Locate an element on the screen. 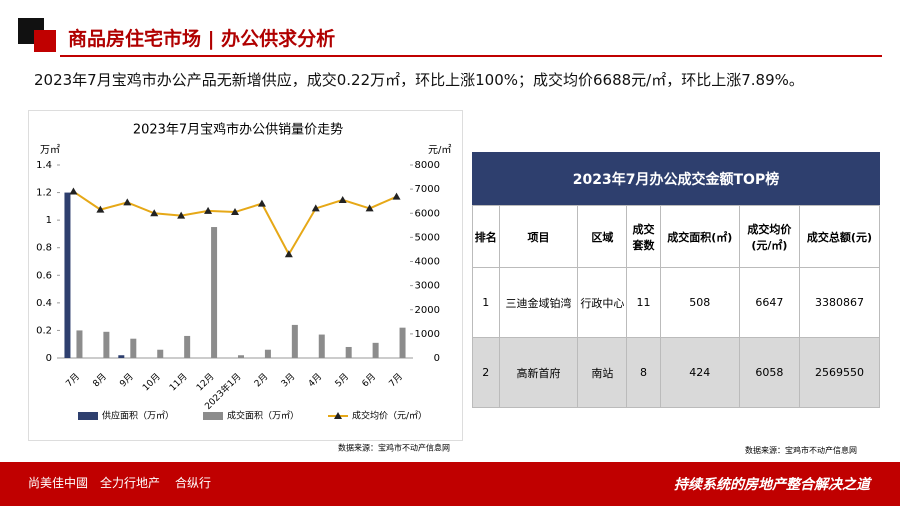 Image resolution: width=900 pixels, height=506 pixels. brand: 全力行地产 is located at coordinates (130, 483).